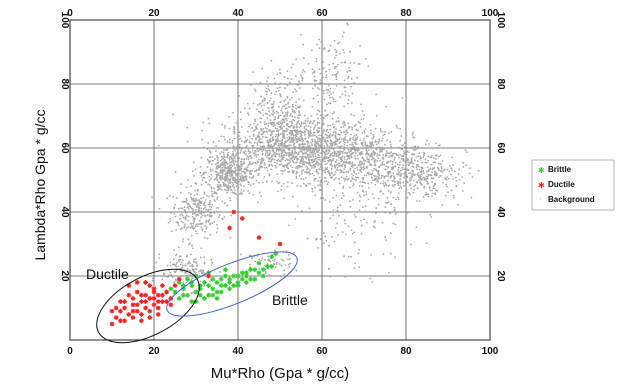  Describe the element at coordinates (406, 351) in the screenshot. I see `x-tick-label-bottom: 80` at that location.